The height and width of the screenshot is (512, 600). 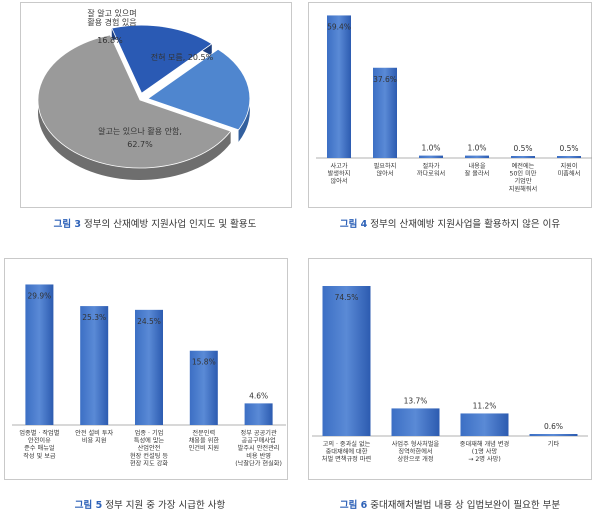 I want to click on fig6-value-label: 74.5%, so click(x=347, y=297).